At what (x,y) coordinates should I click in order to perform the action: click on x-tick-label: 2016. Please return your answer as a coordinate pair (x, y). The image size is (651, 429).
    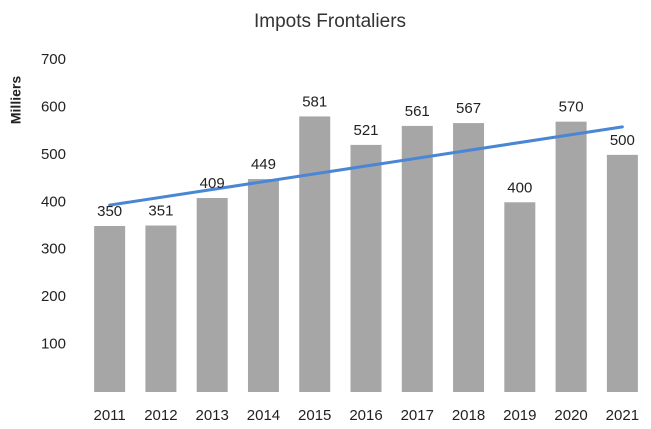
    Looking at the image, I should click on (365, 415).